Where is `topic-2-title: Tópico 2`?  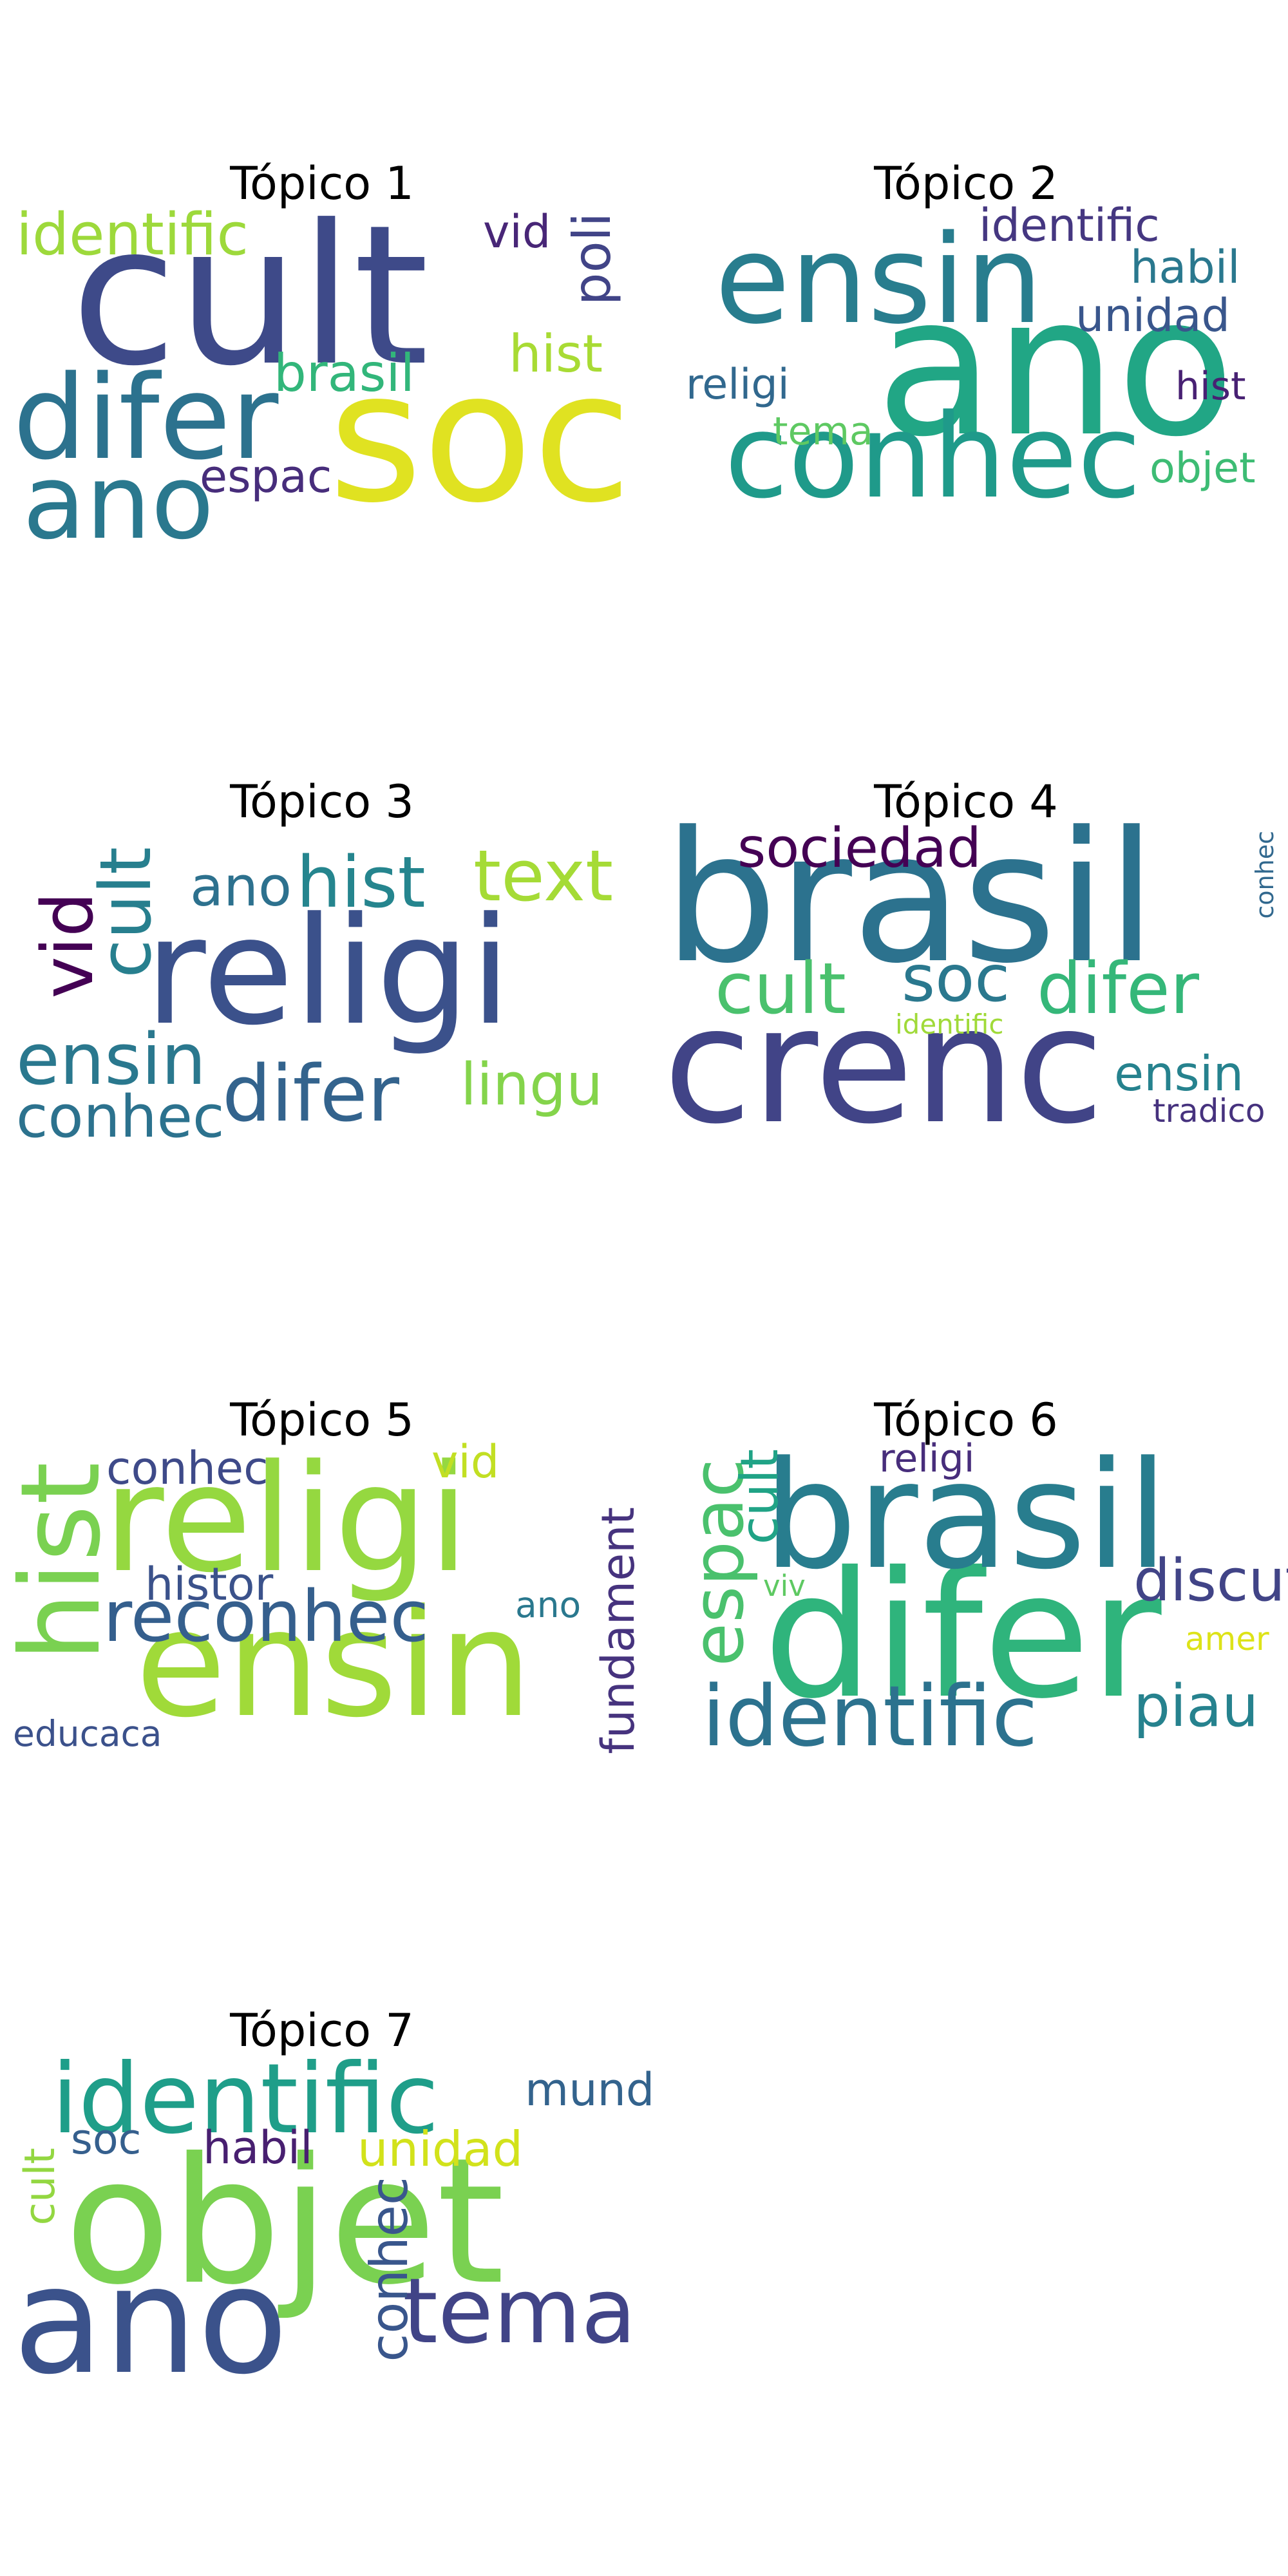 topic-2-title: Tópico 2 is located at coordinates (966, 183).